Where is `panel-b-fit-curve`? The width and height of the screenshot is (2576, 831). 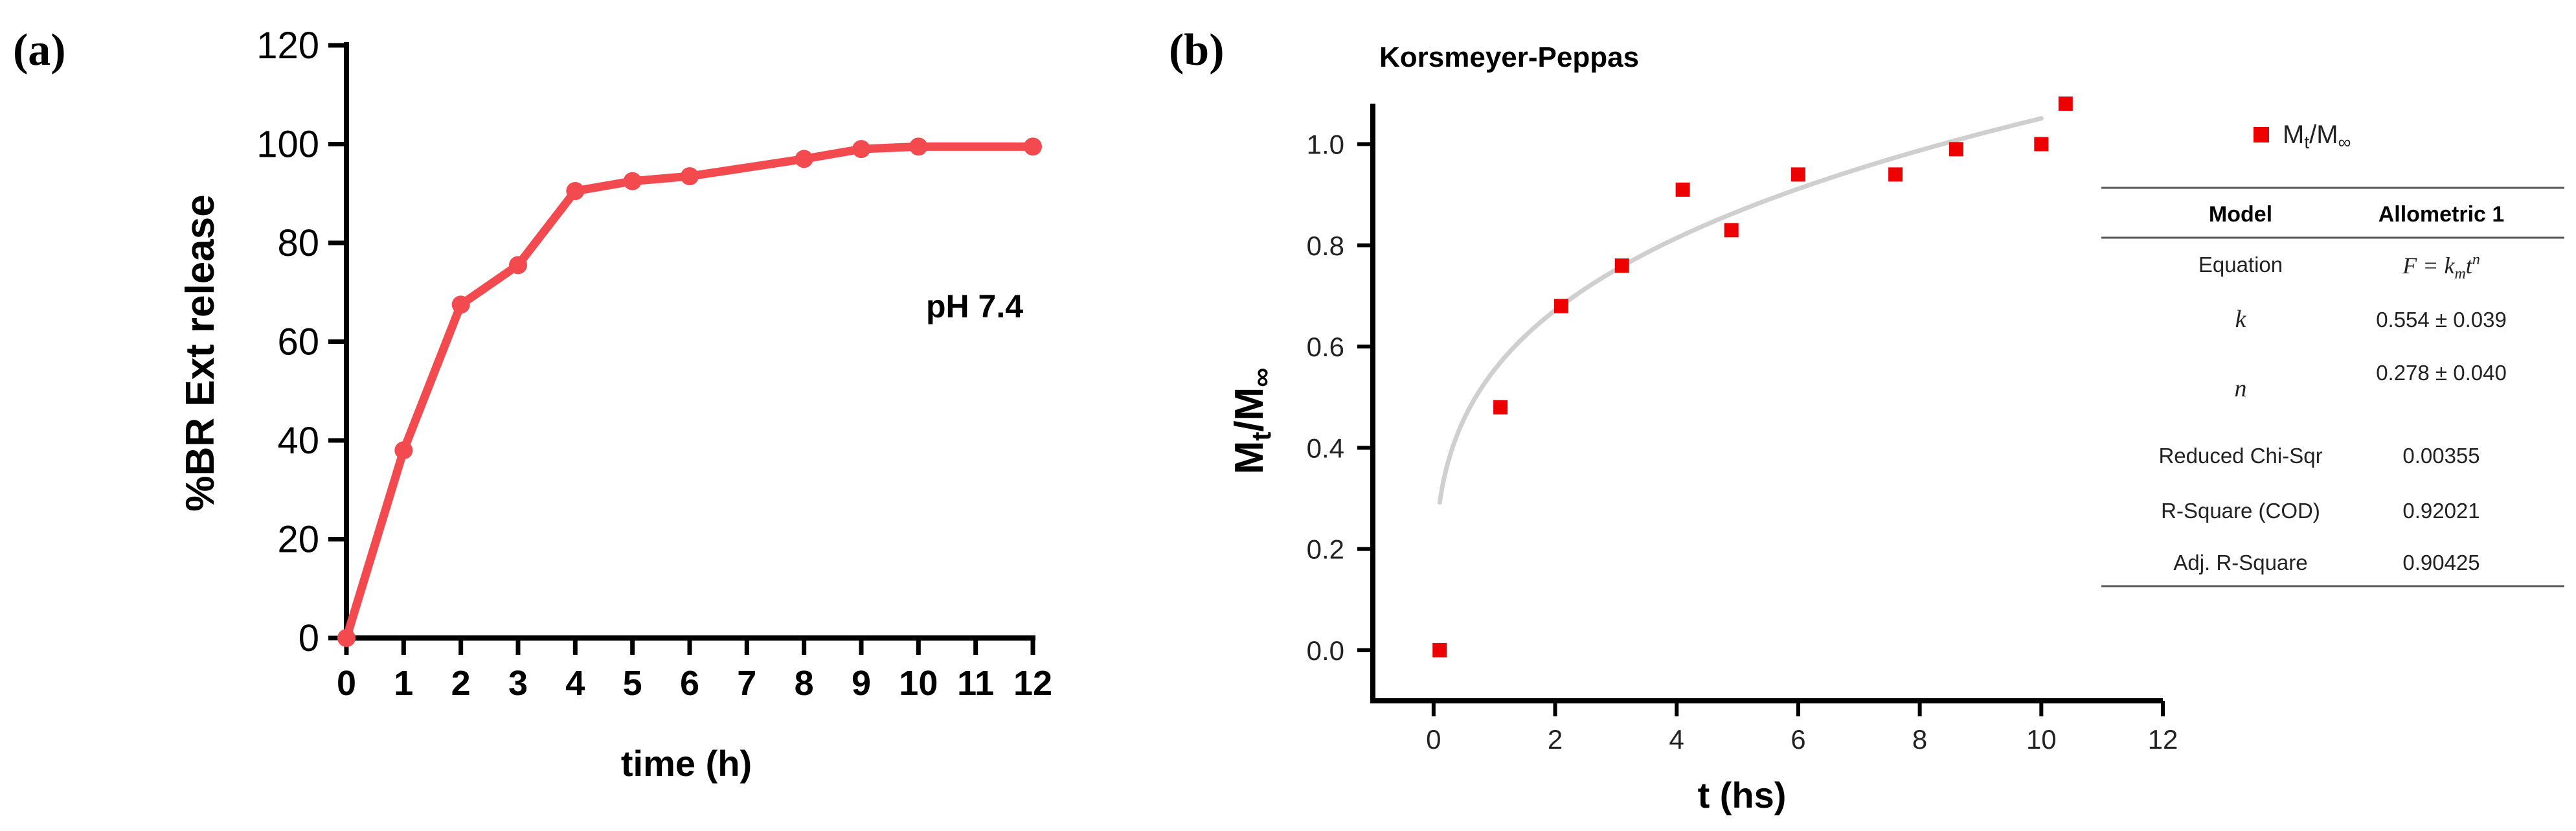 panel-b-fit-curve is located at coordinates (1740, 310).